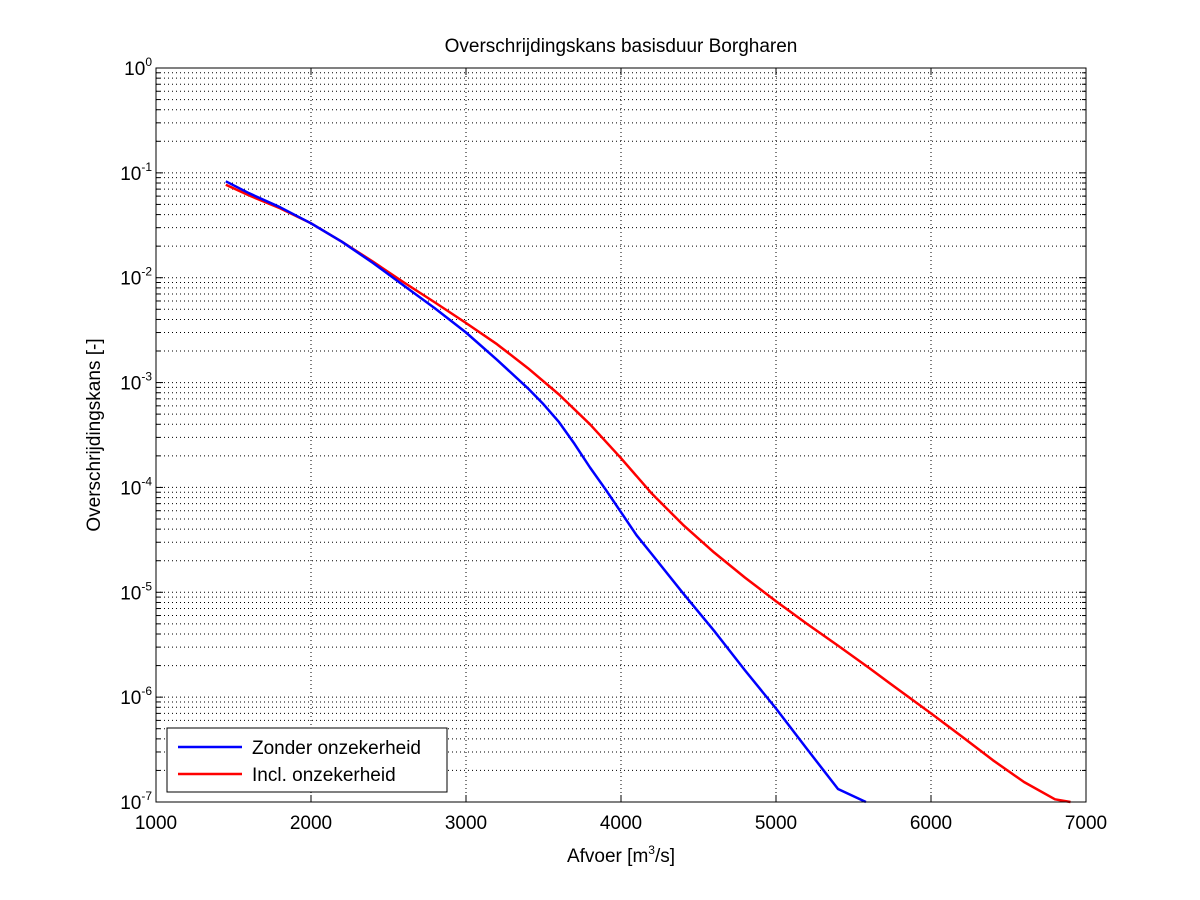 The width and height of the screenshot is (1200, 900). Describe the element at coordinates (1086, 823) in the screenshot. I see `x-tick-label: 7000` at that location.